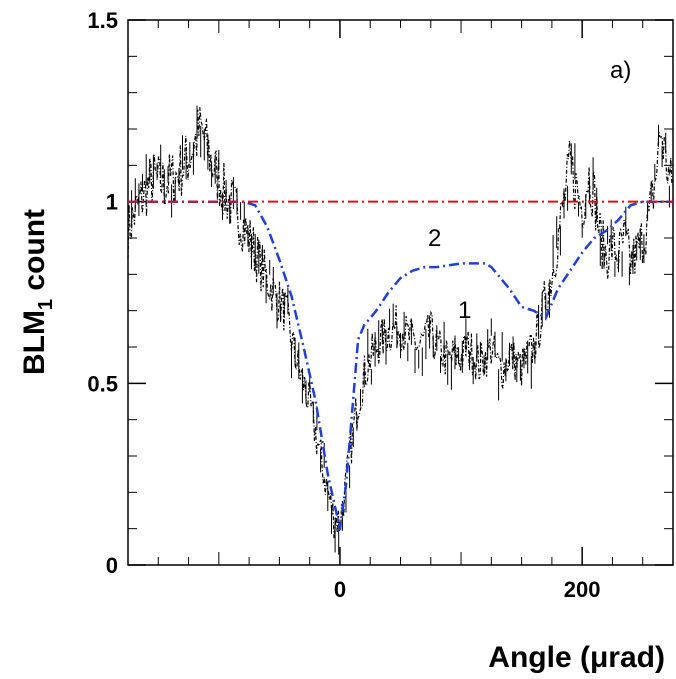 The height and width of the screenshot is (679, 676). I want to click on y-axis-title: BLM1 count, so click(37, 292).